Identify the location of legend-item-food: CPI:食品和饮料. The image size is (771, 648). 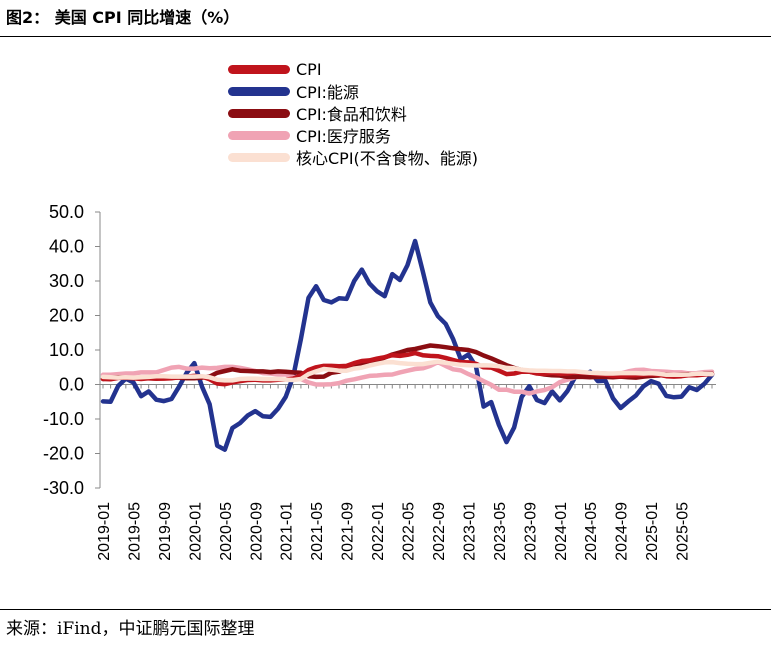
(353, 113).